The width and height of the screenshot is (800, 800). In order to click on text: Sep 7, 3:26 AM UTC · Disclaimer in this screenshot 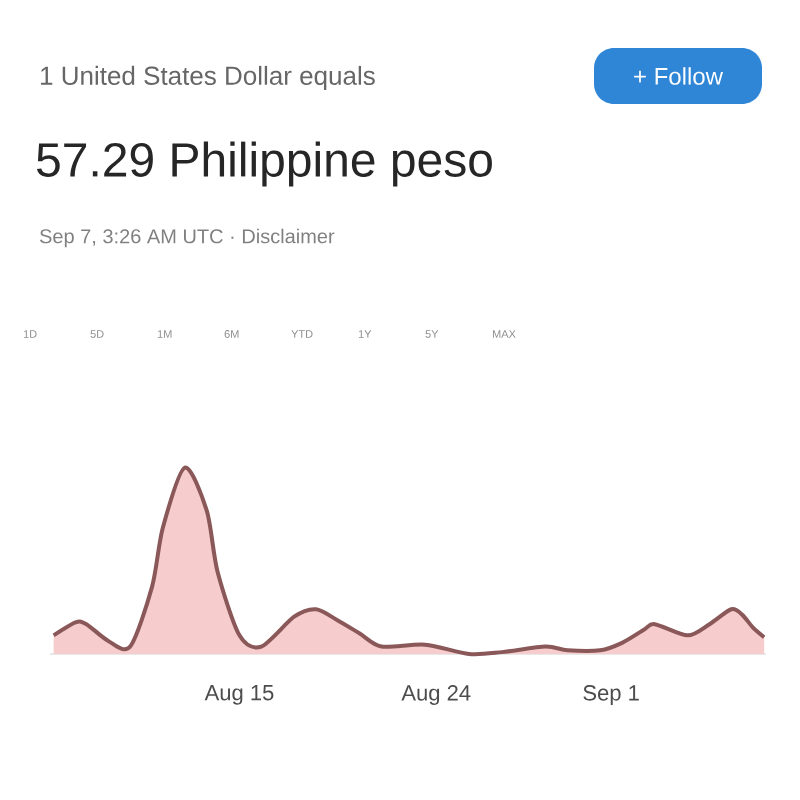, I will do `click(187, 238)`.